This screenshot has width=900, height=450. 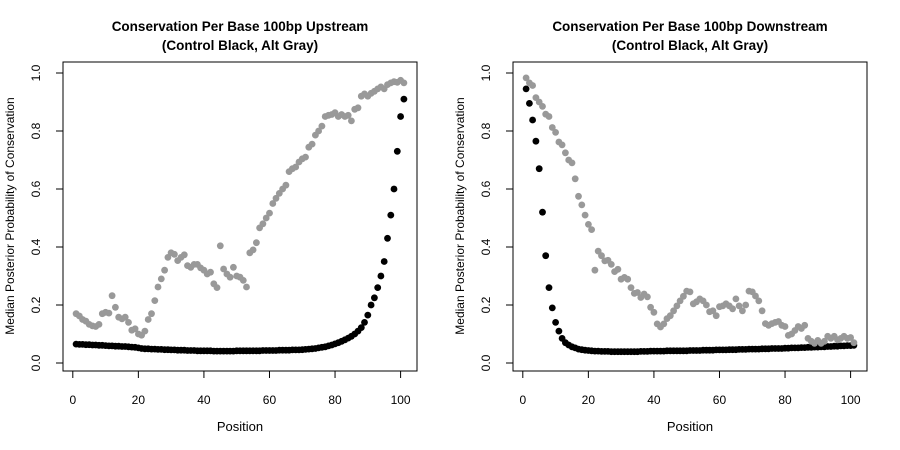 What do you see at coordinates (240, 45) in the screenshot?
I see `plot-subtitle: (Control Black, Alt Gray)` at bounding box center [240, 45].